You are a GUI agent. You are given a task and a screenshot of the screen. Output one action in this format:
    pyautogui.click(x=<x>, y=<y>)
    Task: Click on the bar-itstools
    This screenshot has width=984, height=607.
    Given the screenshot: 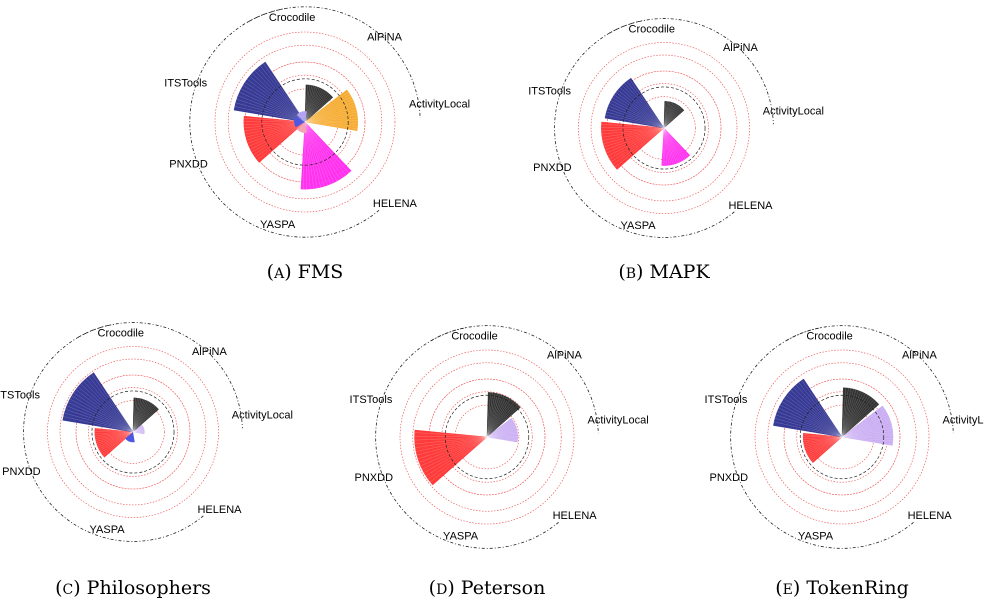 What is the action you would take?
    pyautogui.click(x=269, y=92)
    